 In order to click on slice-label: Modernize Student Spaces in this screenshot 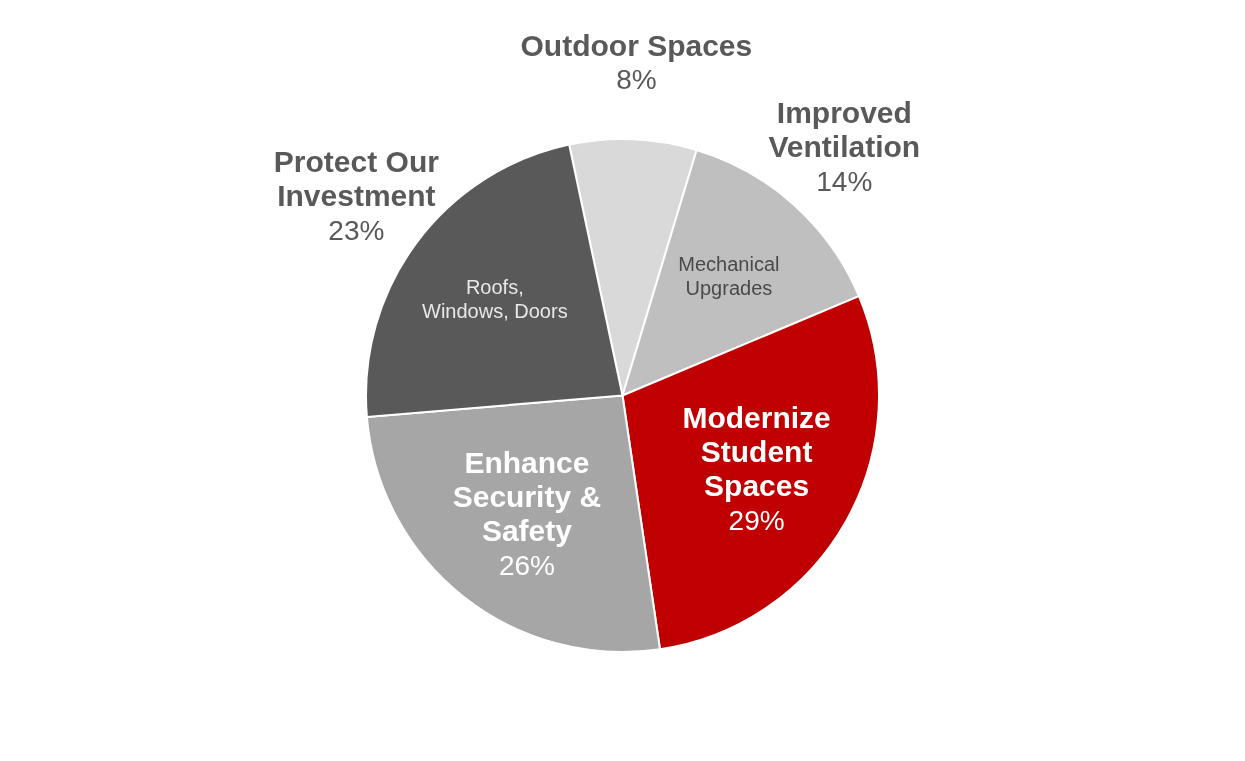, I will do `click(756, 452)`.